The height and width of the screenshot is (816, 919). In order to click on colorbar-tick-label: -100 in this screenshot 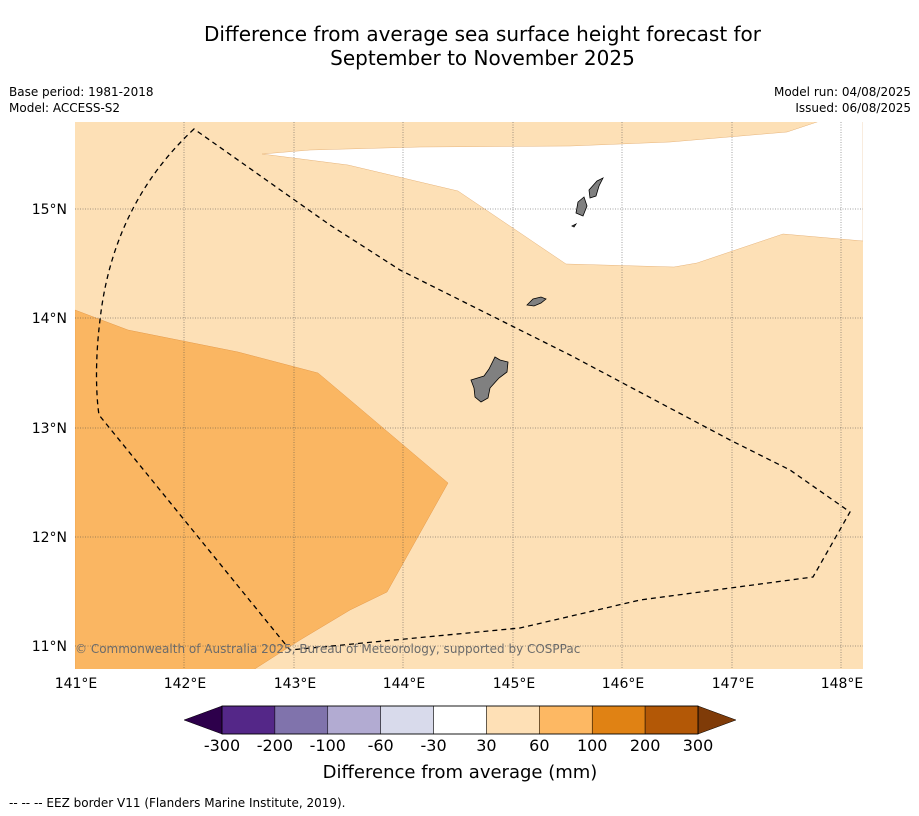, I will do `click(328, 745)`.